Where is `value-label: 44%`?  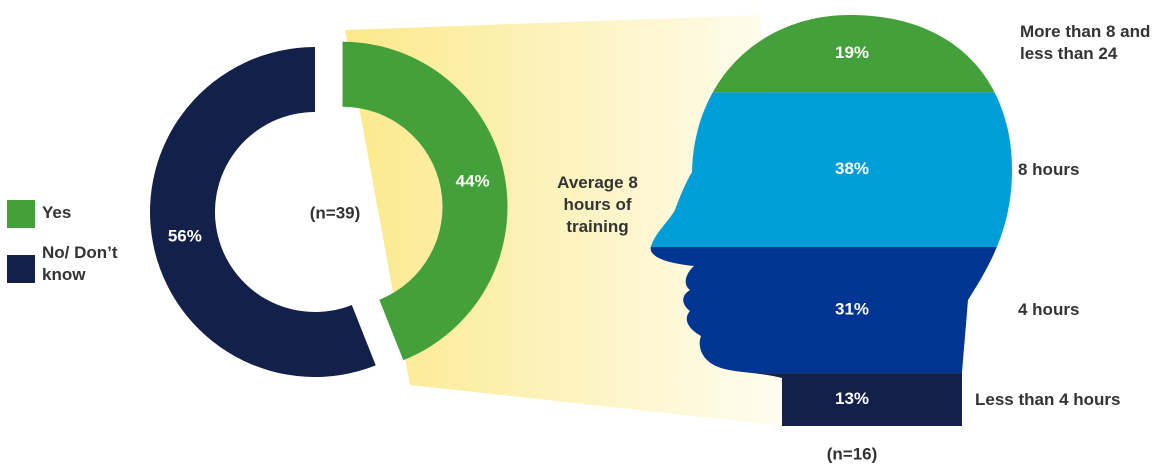 value-label: 44% is located at coordinates (473, 180).